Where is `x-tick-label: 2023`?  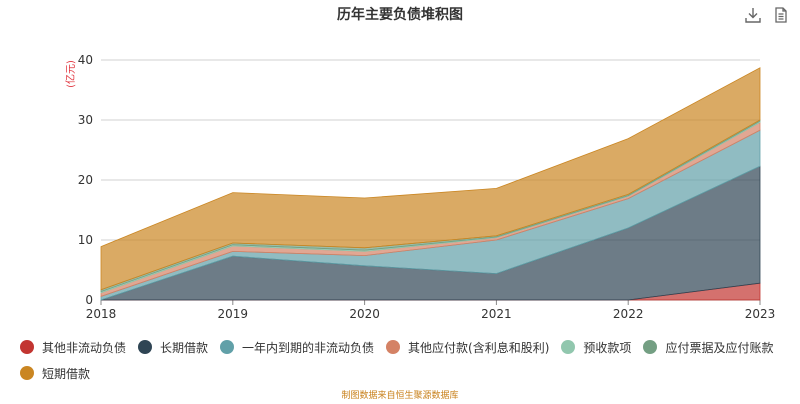 x-tick-label: 2023 is located at coordinates (760, 314).